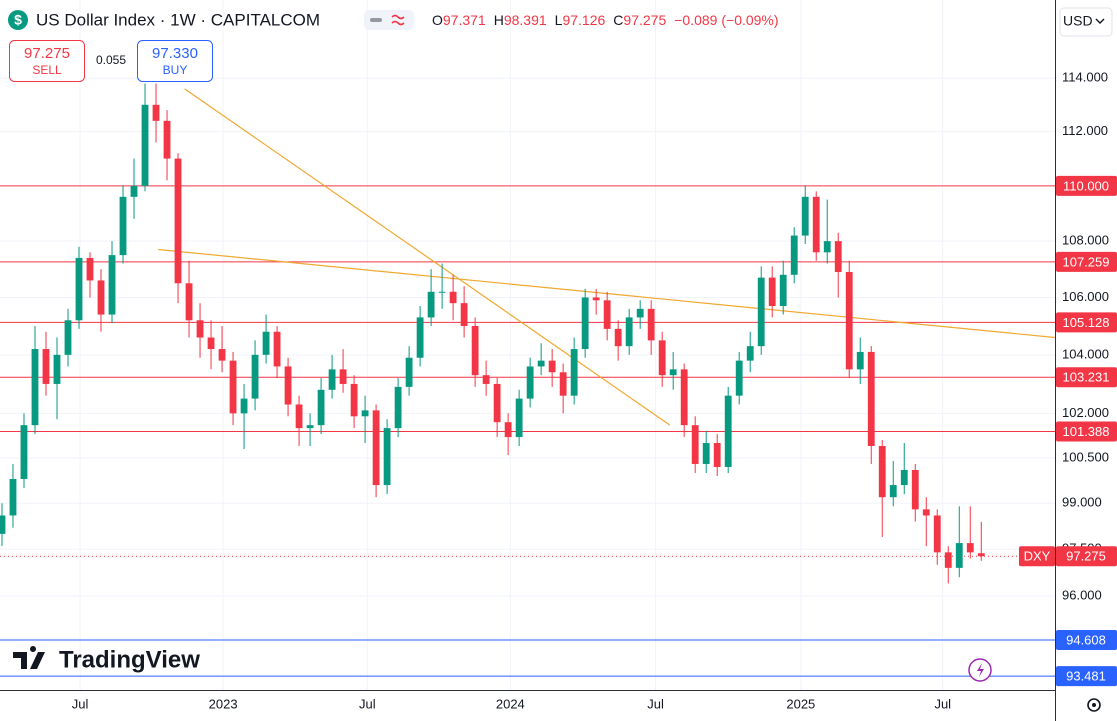  I want to click on level-label: 101.388, so click(1086, 431).